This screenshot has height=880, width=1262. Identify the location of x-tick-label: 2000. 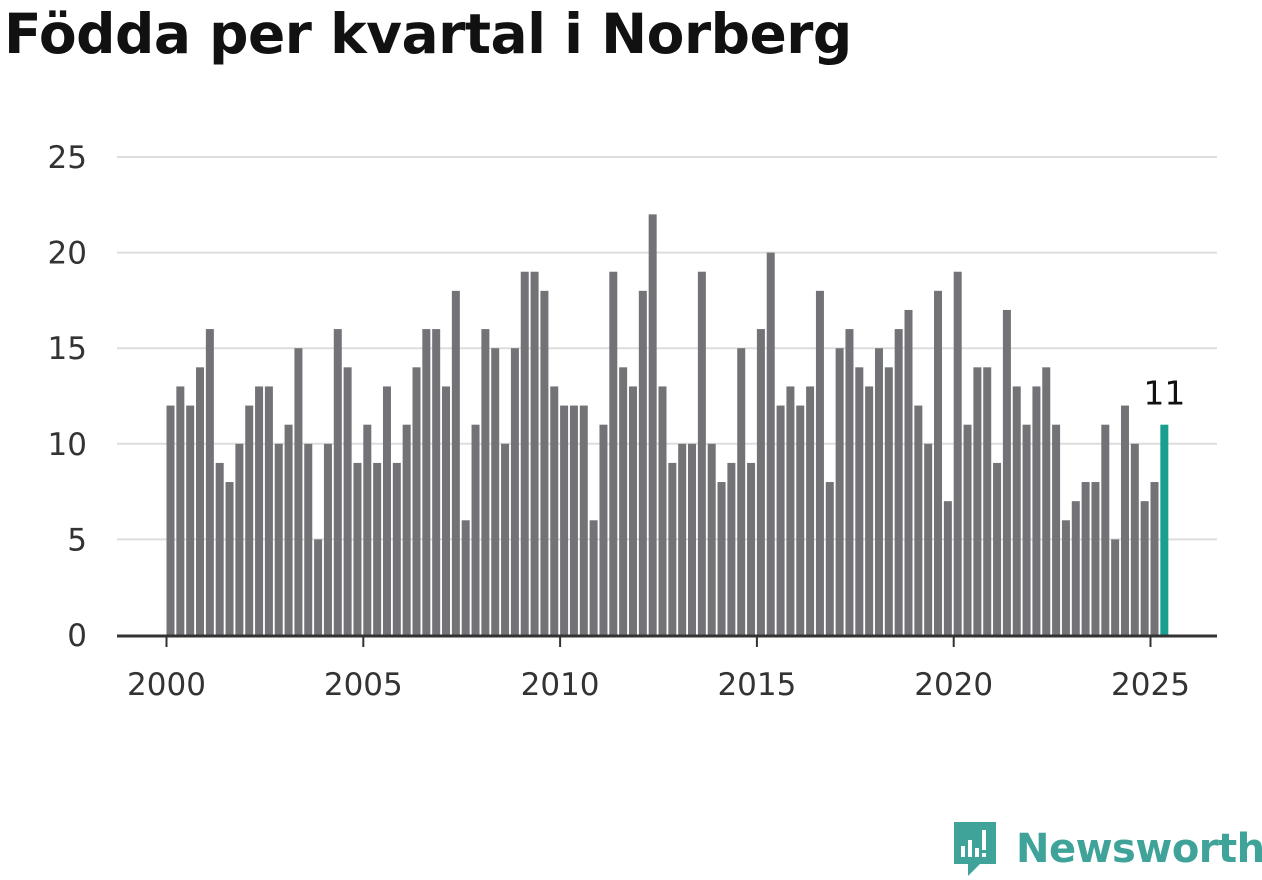
(166, 685).